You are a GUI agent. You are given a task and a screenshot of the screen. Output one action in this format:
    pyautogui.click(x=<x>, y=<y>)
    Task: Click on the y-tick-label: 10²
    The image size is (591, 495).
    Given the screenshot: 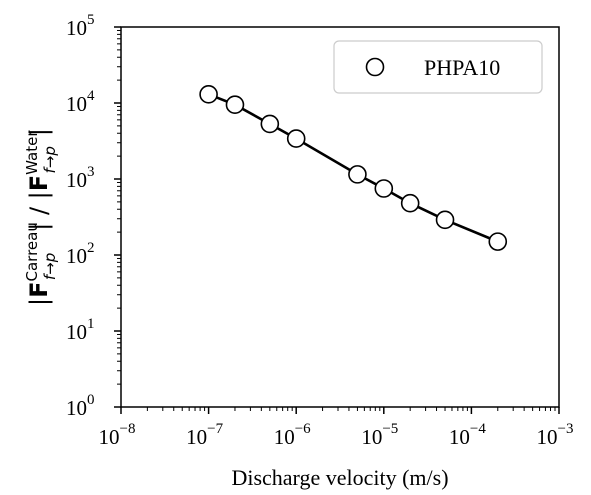 What is the action you would take?
    pyautogui.click(x=80, y=254)
    